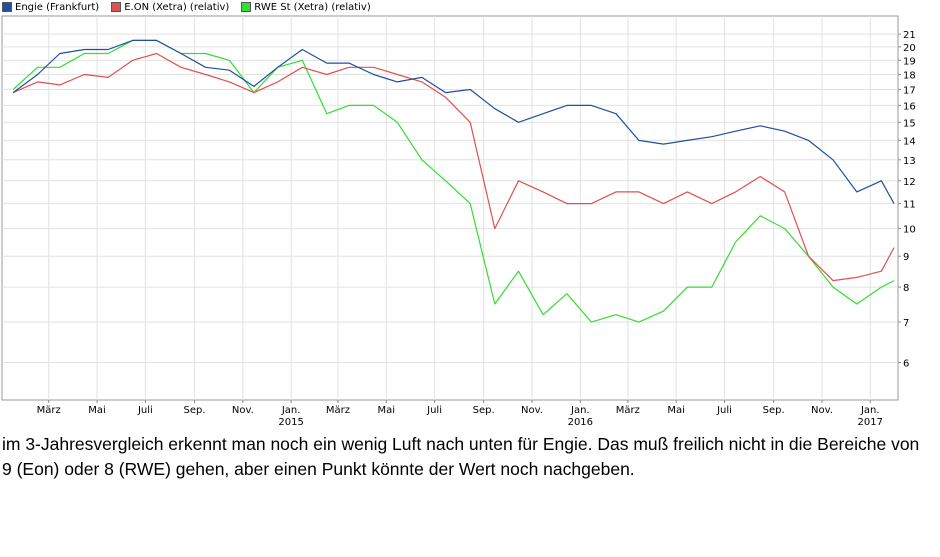 This screenshot has height=557, width=940. Describe the element at coordinates (909, 182) in the screenshot. I see `y-tick-label: 12` at that location.